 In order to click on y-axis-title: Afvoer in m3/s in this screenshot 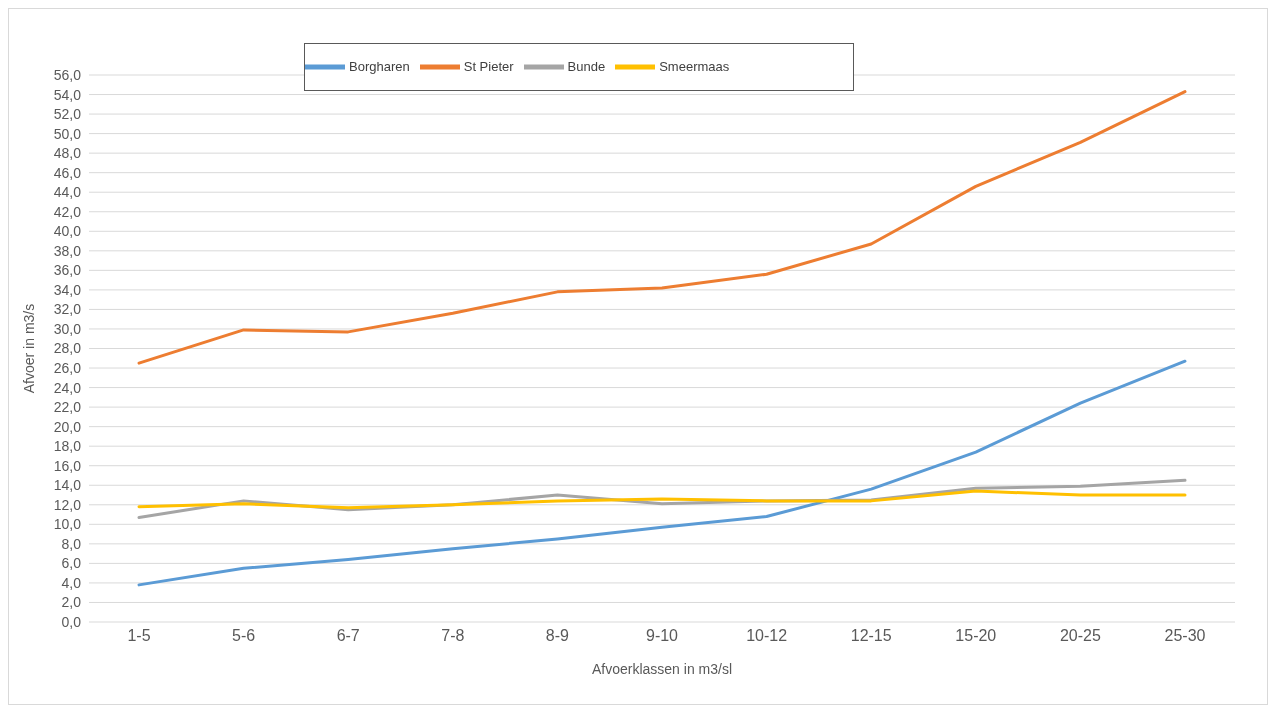, I will do `click(28, 348)`.